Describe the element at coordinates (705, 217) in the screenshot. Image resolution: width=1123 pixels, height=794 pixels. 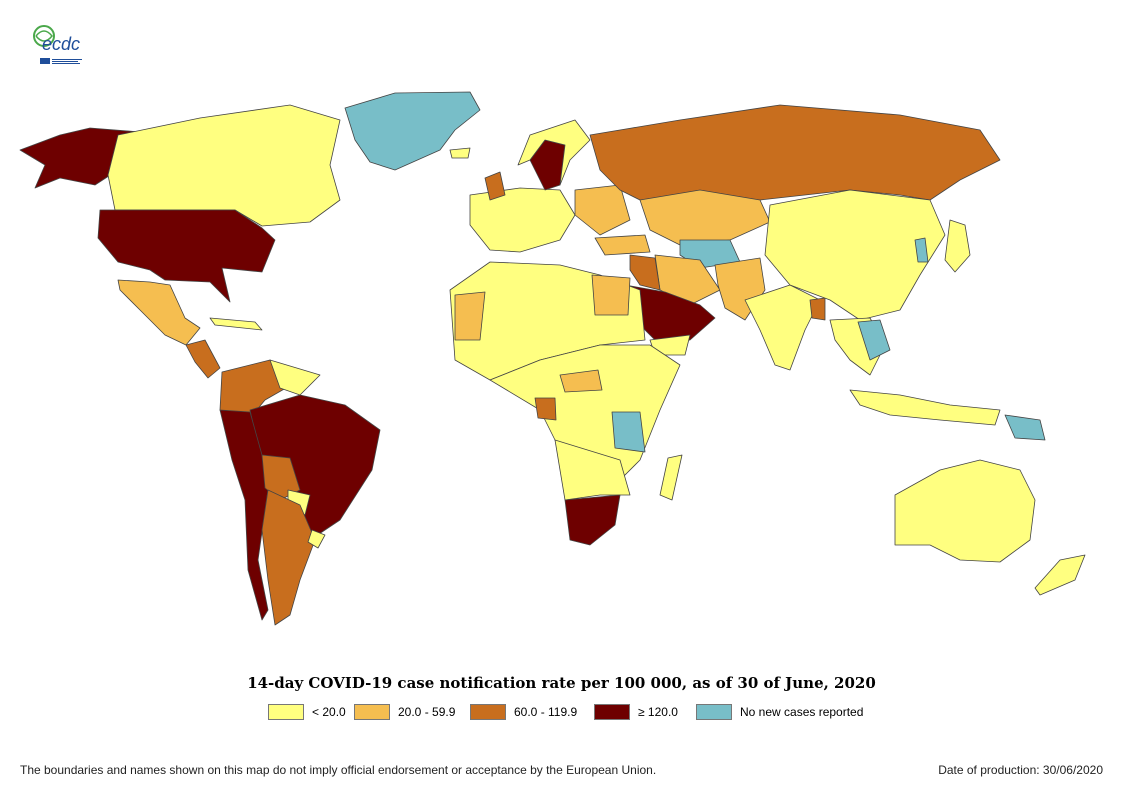
I see `region-kazakhstan` at that location.